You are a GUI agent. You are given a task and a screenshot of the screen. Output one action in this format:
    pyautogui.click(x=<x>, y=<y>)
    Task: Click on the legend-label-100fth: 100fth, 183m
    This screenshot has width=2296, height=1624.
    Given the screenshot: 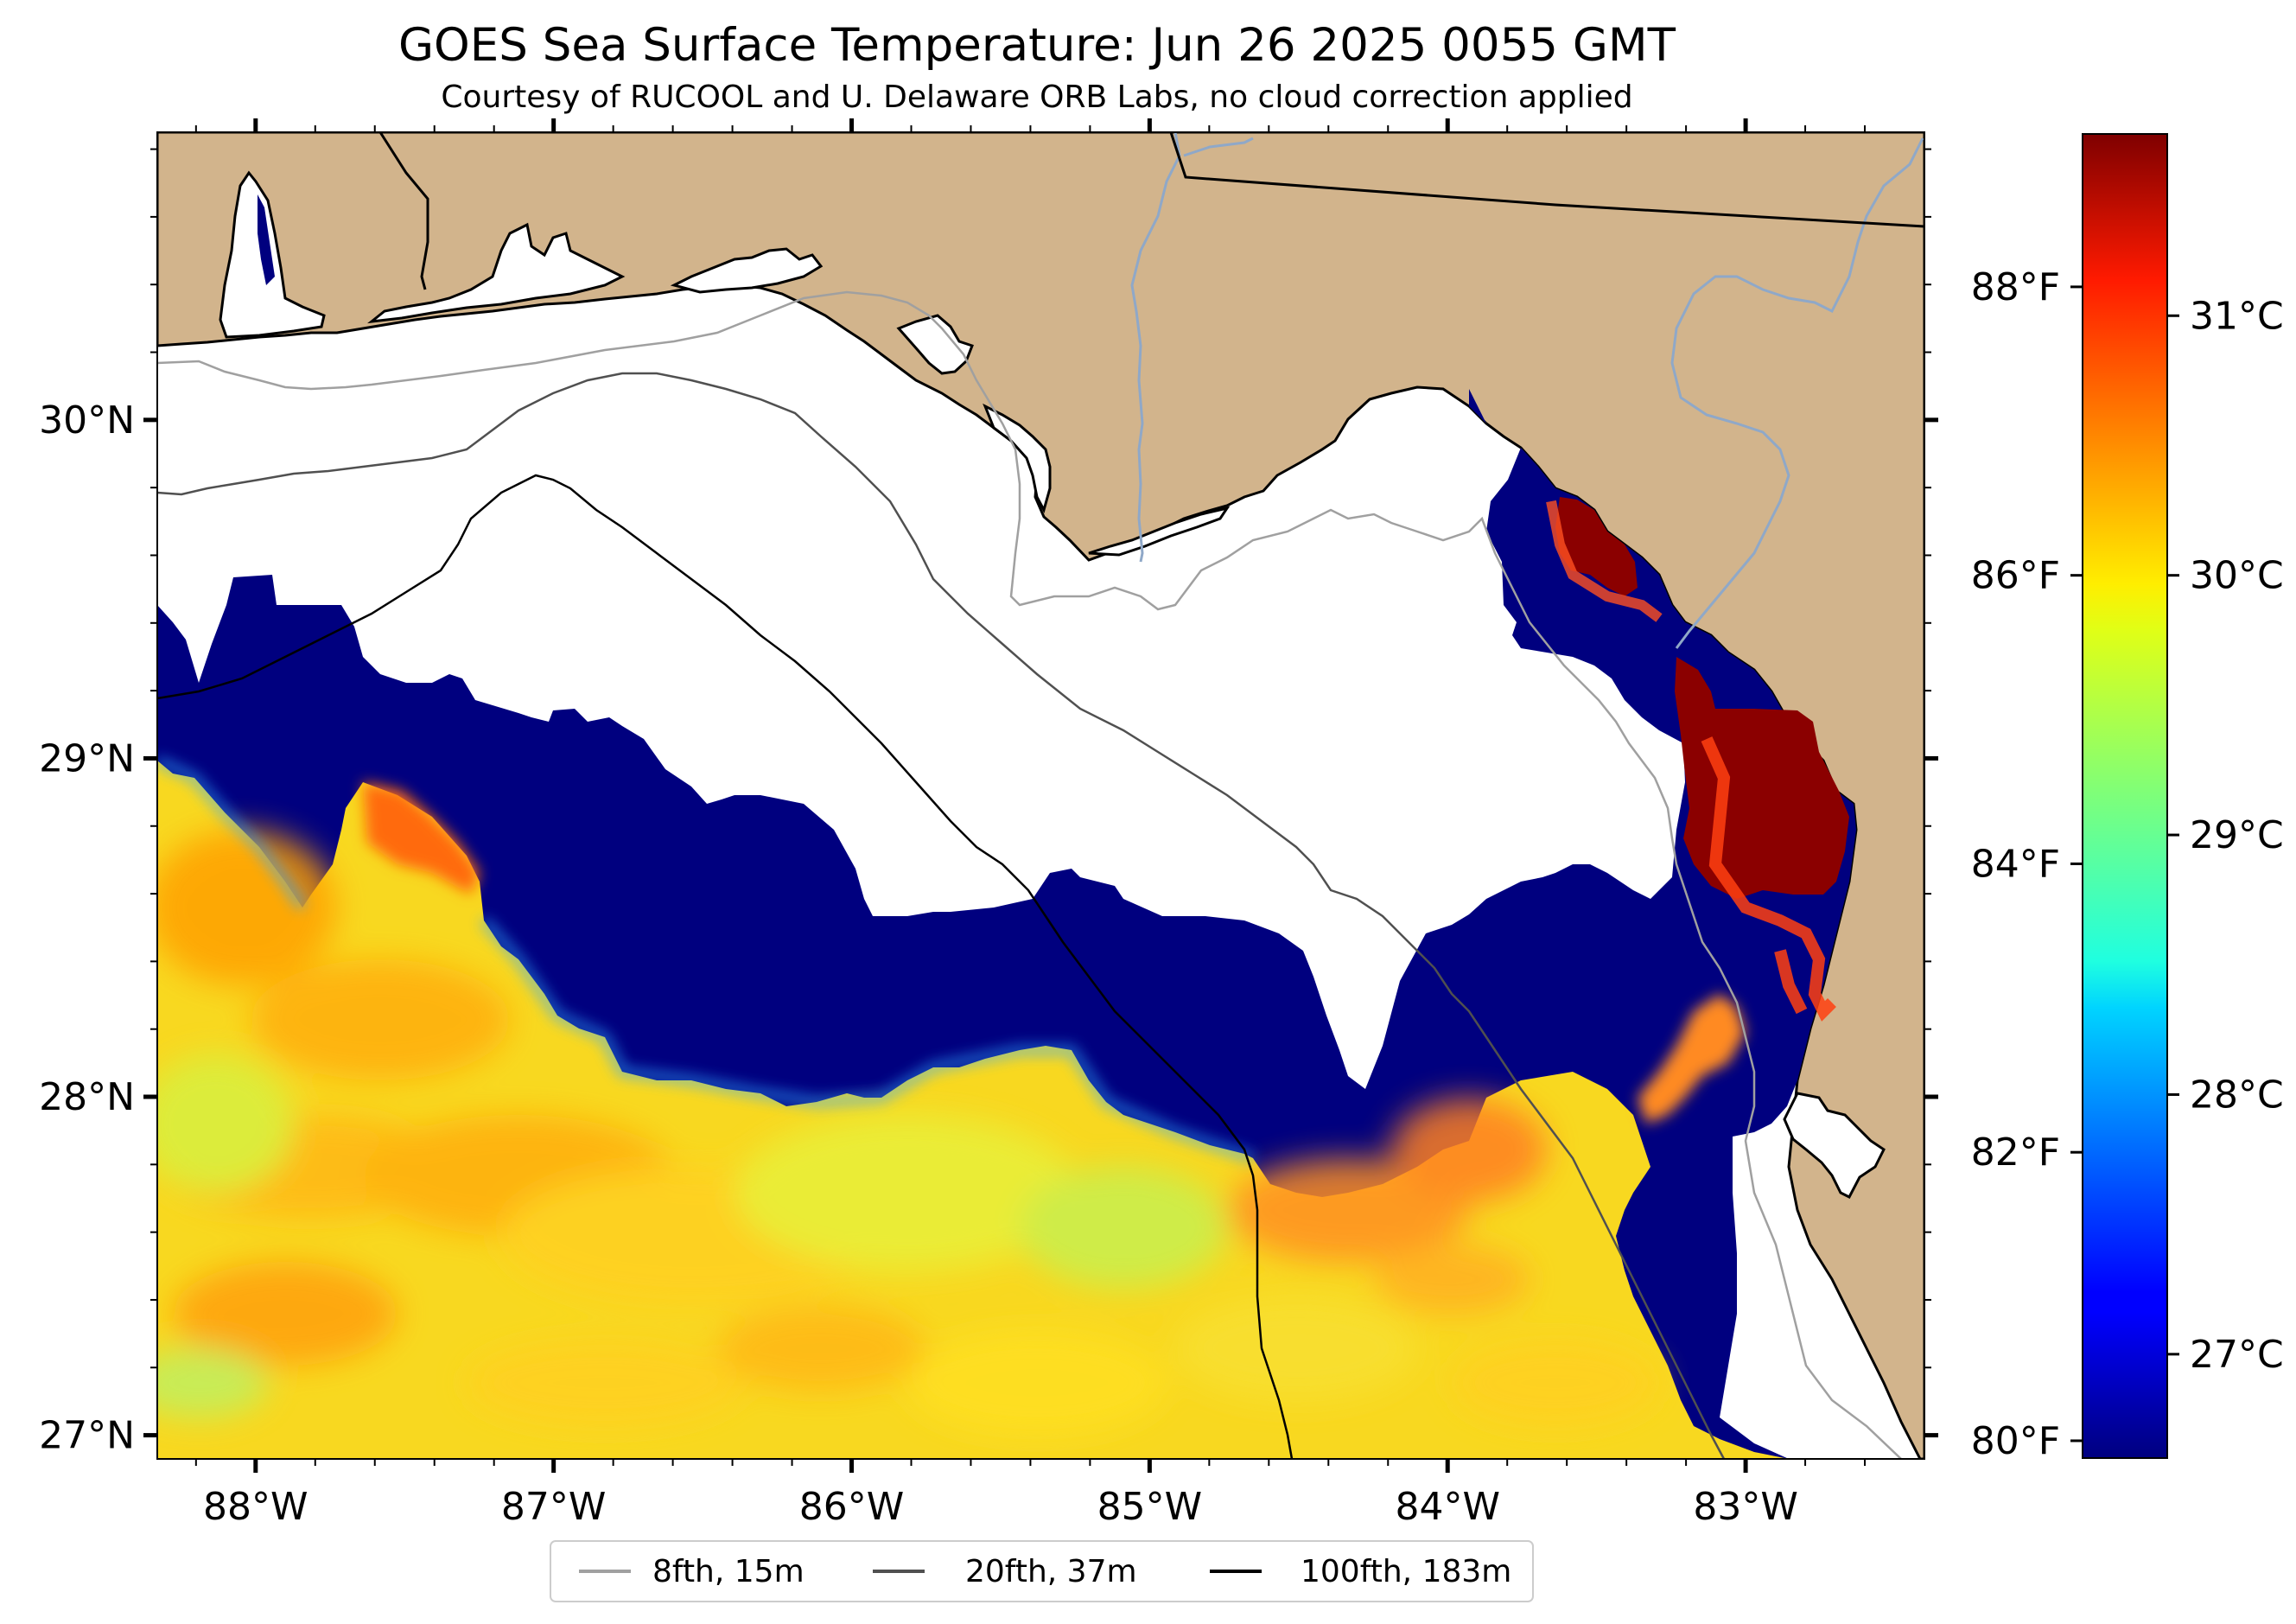 What is the action you would take?
    pyautogui.click(x=1406, y=1571)
    